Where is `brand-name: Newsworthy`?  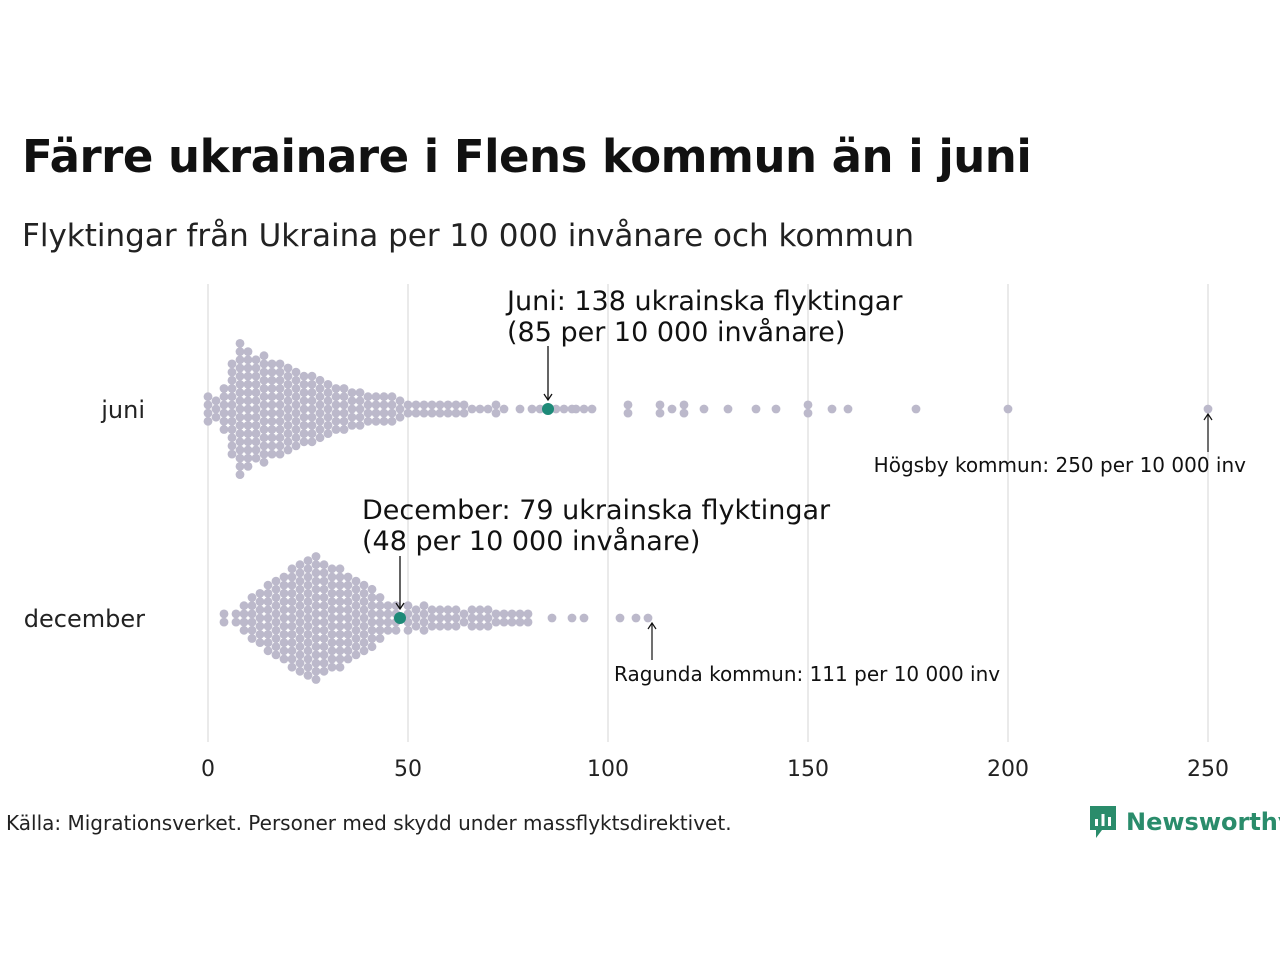 brand-name: Newsworthy is located at coordinates (1203, 822).